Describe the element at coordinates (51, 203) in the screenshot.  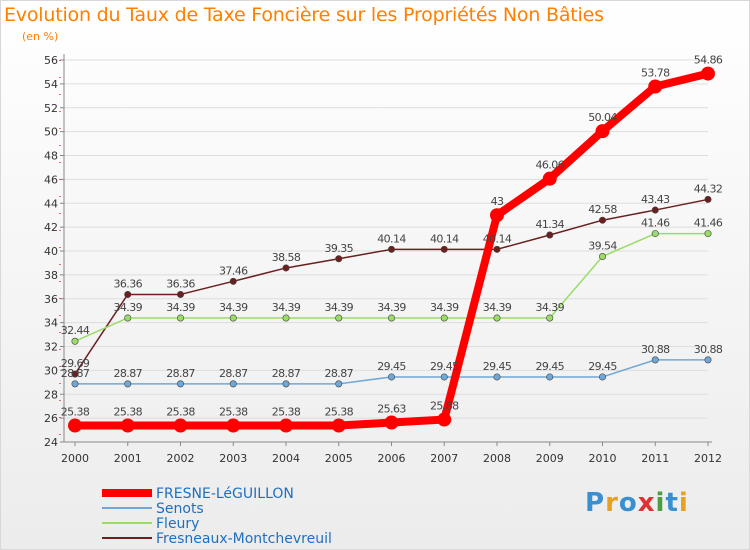
I see `y-tick-label: 44` at that location.